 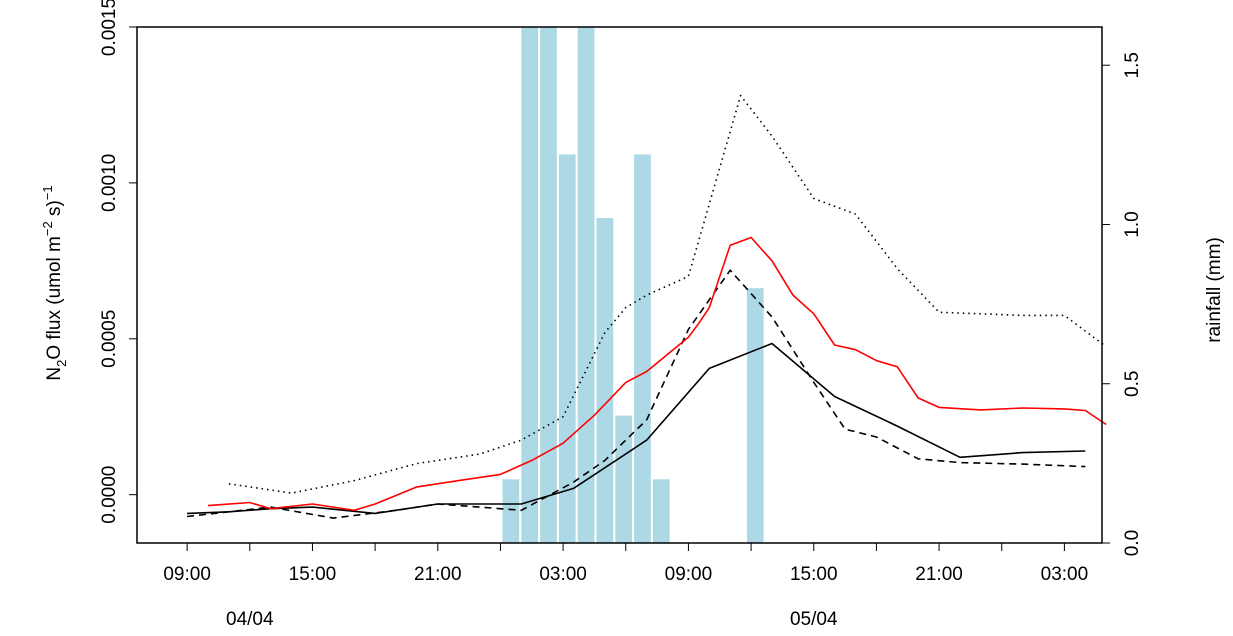 What do you see at coordinates (814, 619) in the screenshot?
I see `date-label: 05/04` at bounding box center [814, 619].